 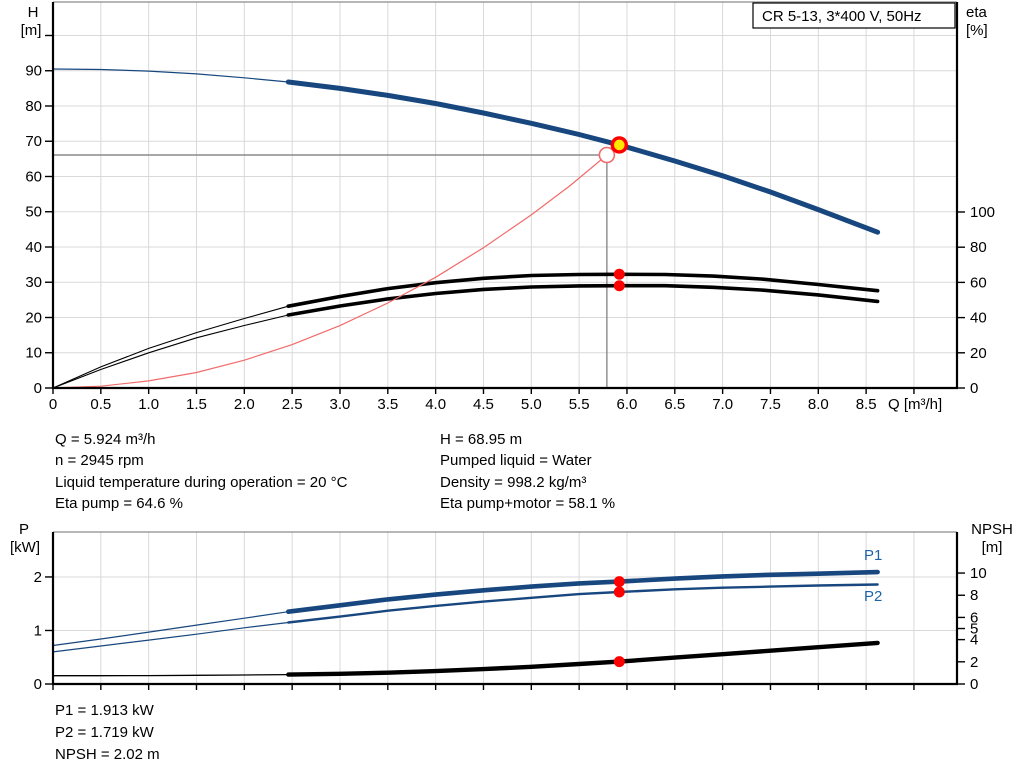 What do you see at coordinates (33, 247) in the screenshot?
I see `y-left-tick-label: 40` at bounding box center [33, 247].